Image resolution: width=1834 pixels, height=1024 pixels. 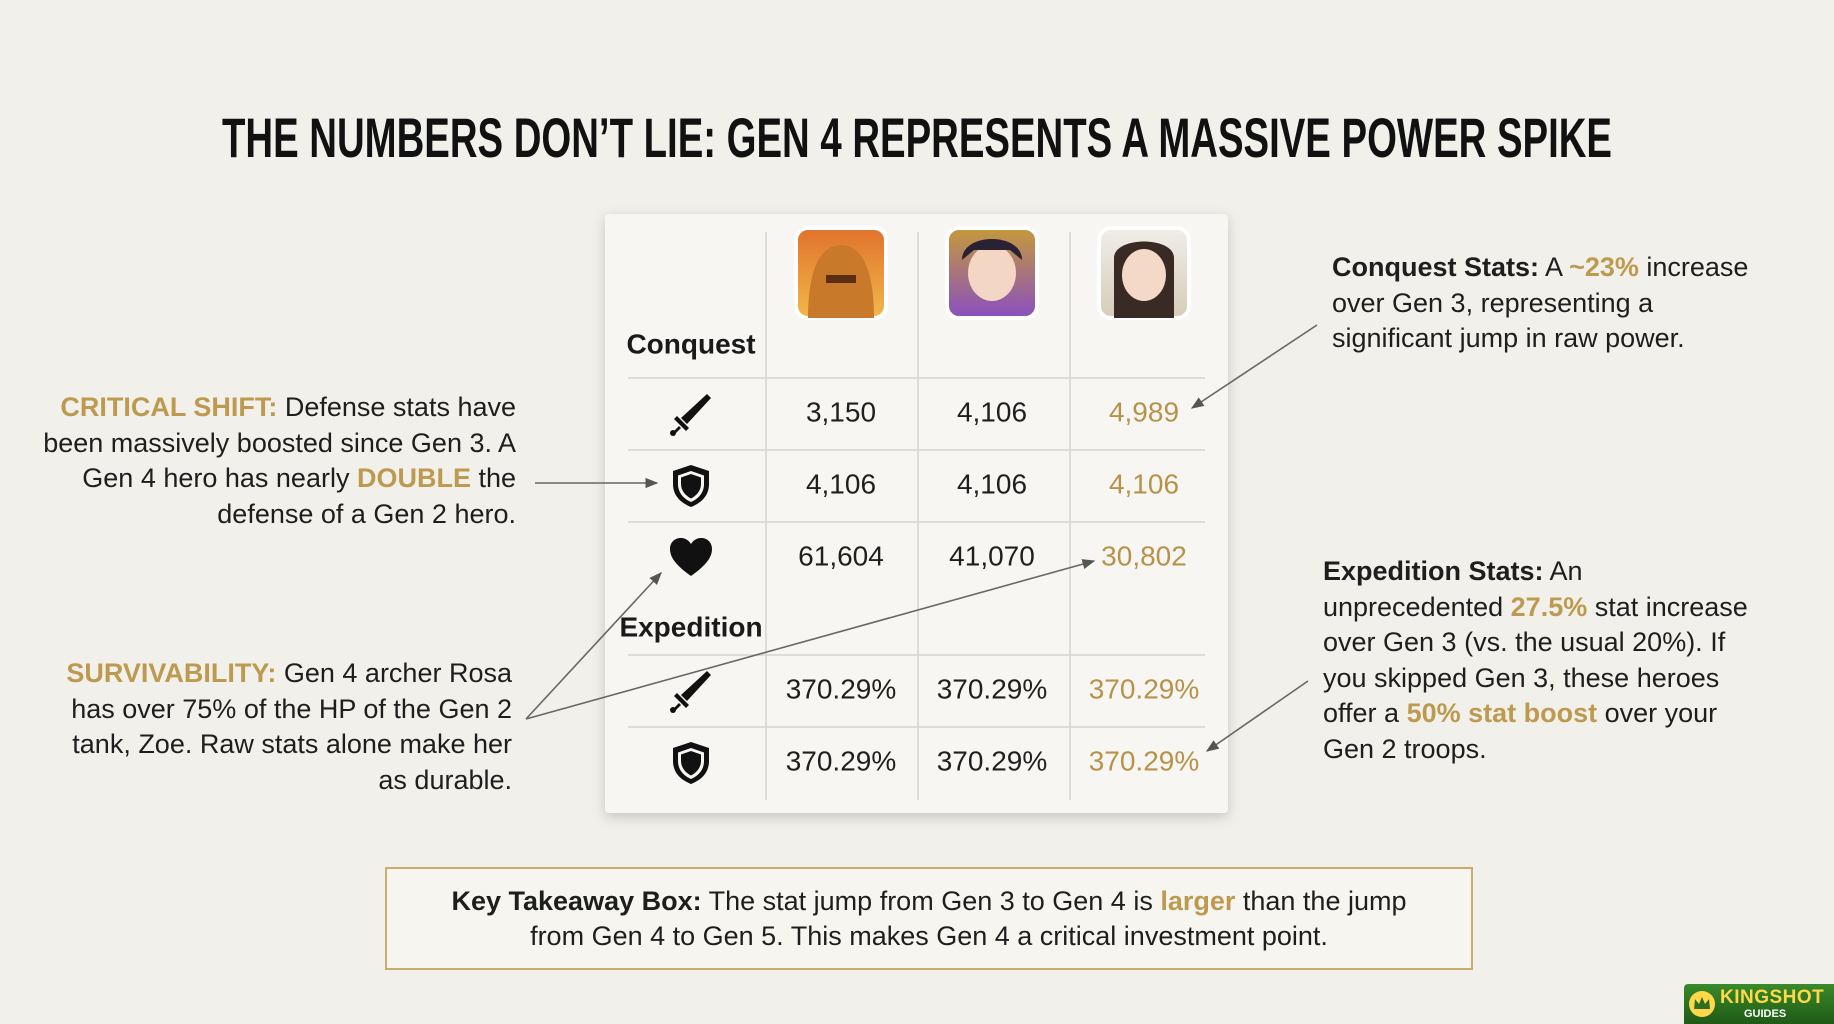 What do you see at coordinates (1453, 589) in the screenshot?
I see `text-segment: An unprecedented` at bounding box center [1453, 589].